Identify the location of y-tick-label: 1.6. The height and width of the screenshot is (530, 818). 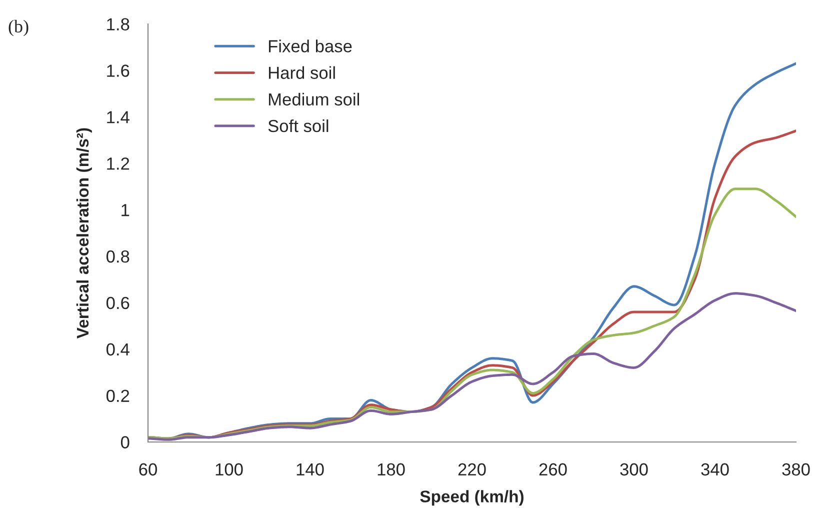
(118, 70).